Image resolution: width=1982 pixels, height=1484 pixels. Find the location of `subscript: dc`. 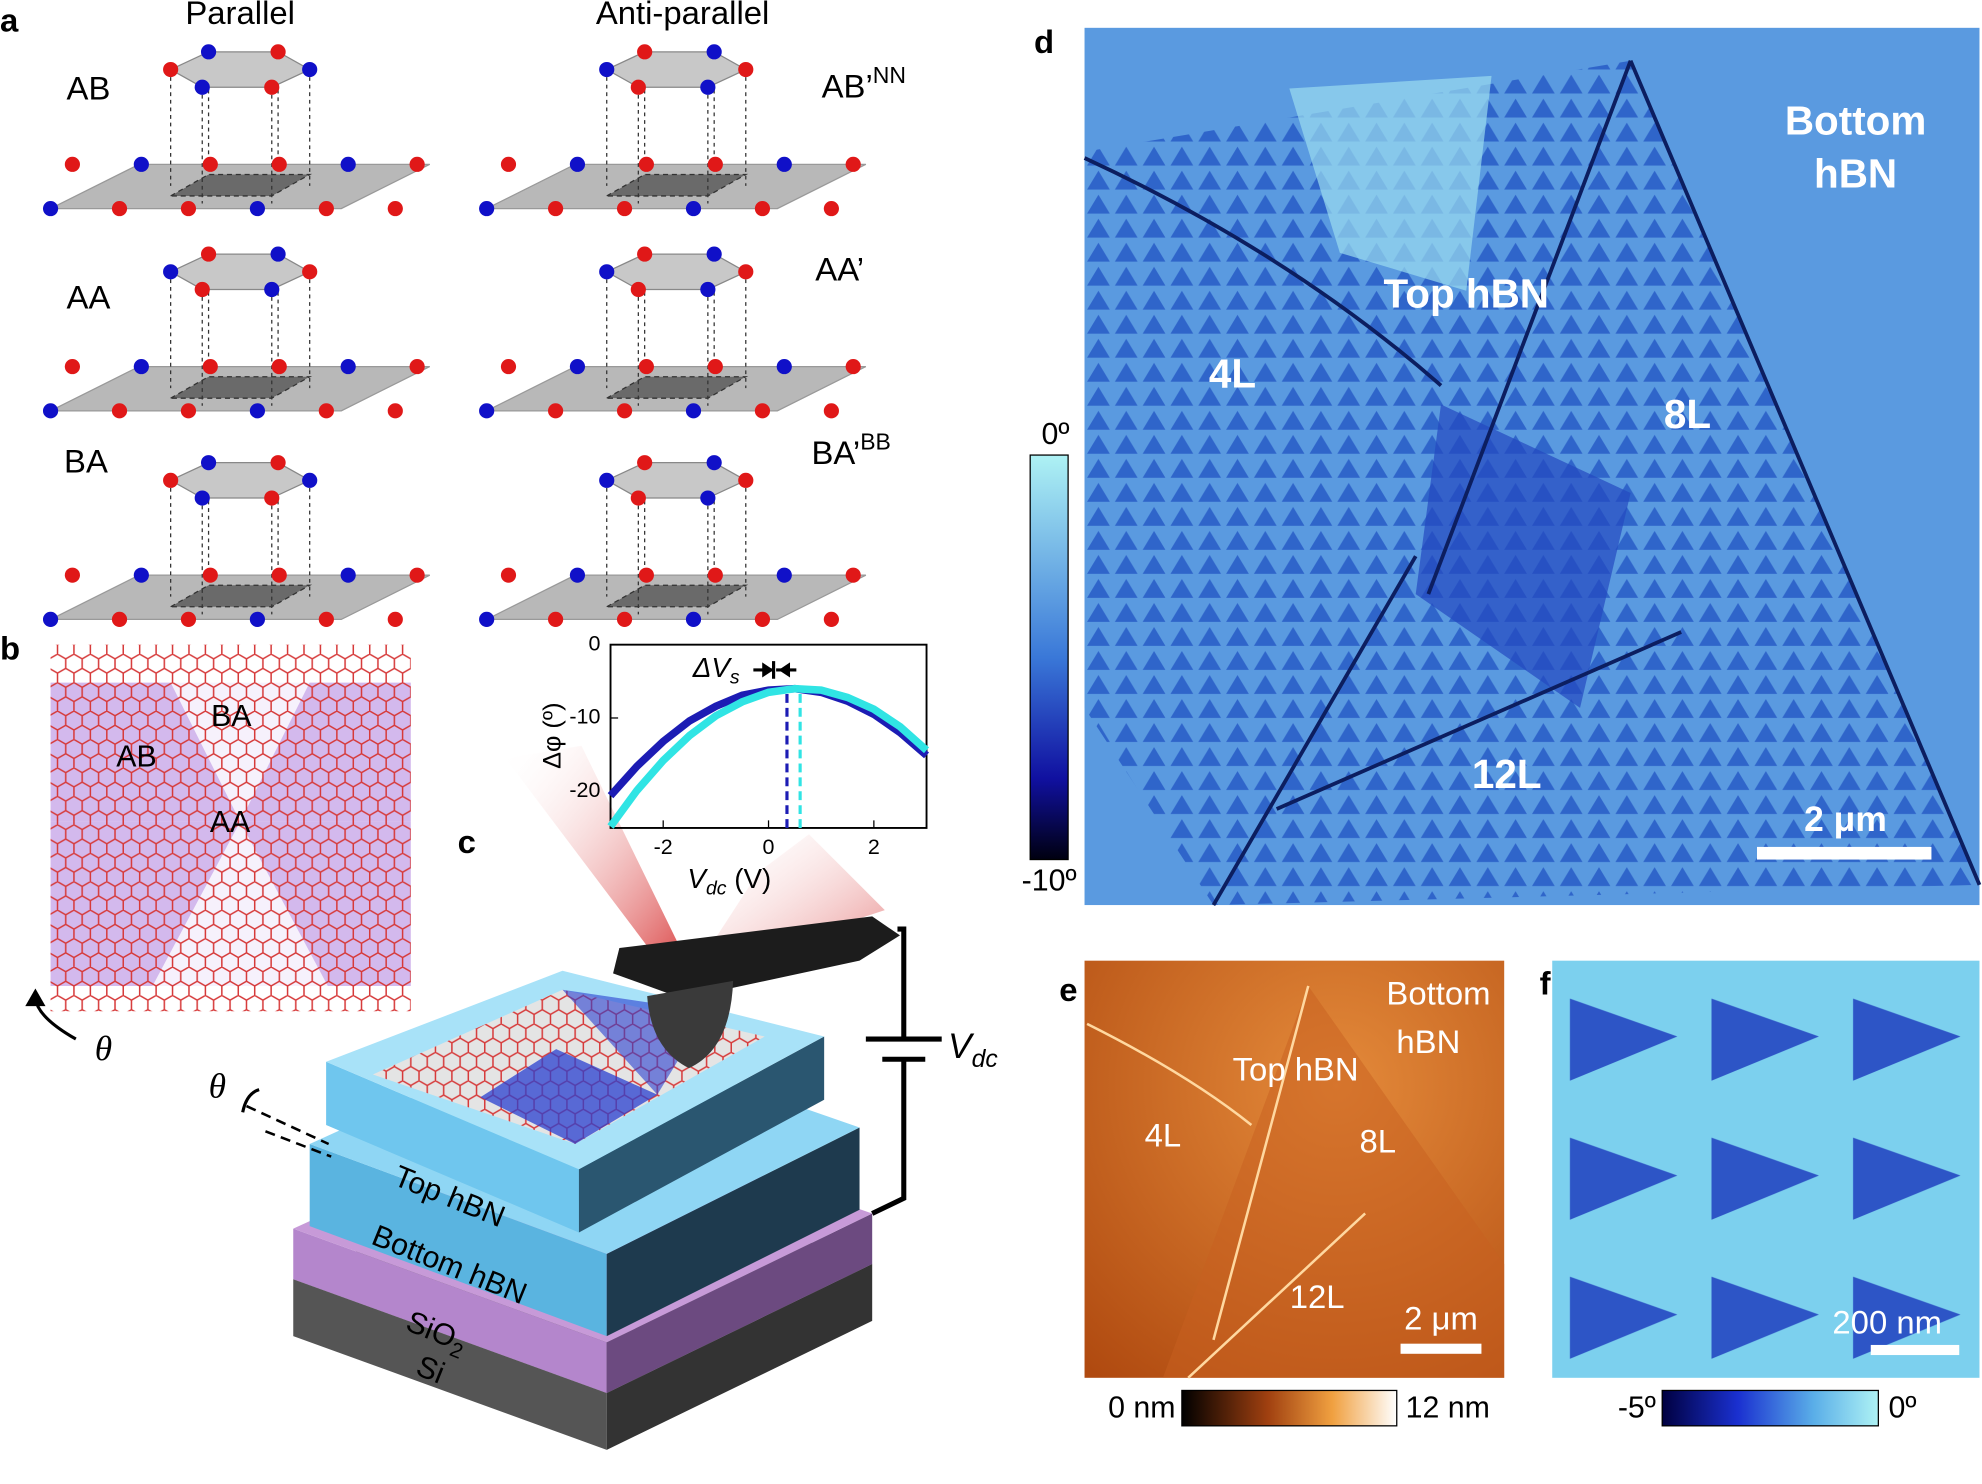

subscript: dc is located at coordinates (716, 889).